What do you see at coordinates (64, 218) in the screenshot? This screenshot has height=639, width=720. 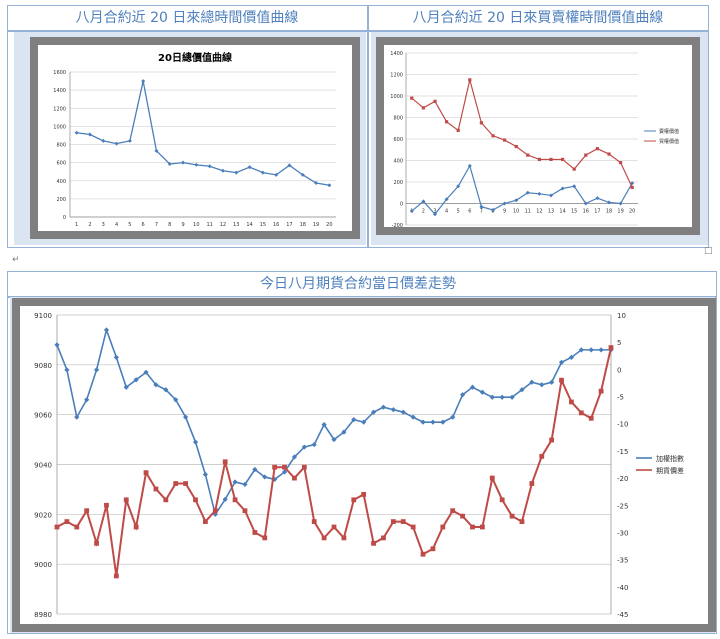 I see `y-tick-label: 0` at bounding box center [64, 218].